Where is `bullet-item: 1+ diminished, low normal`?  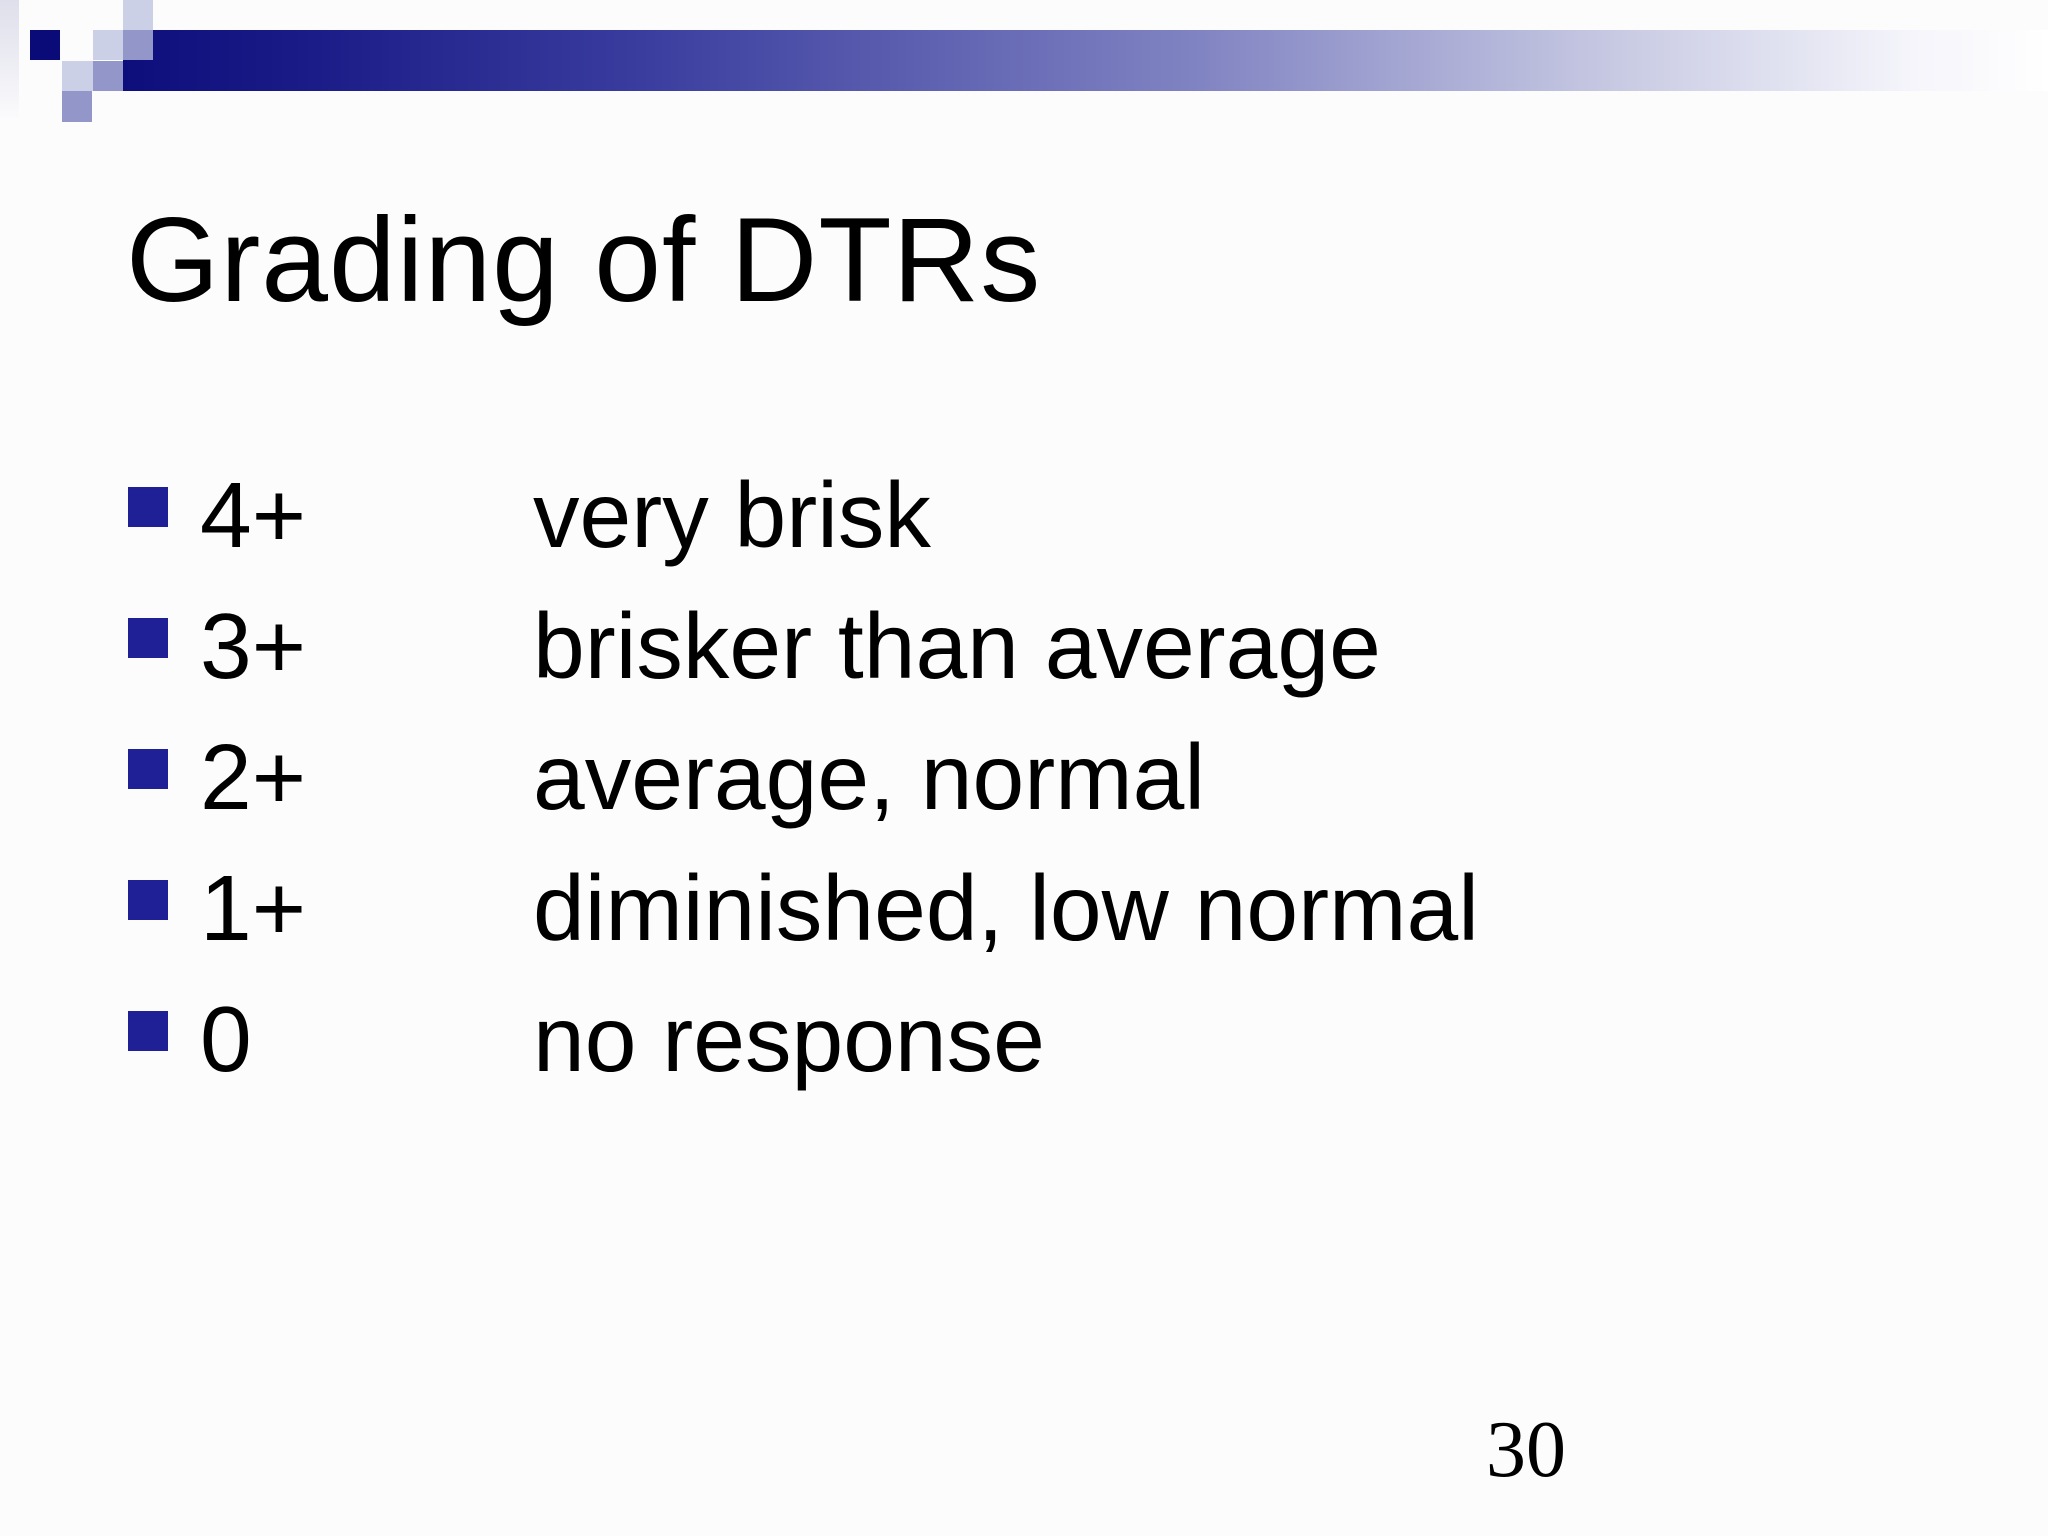
bullet-item: 1+ diminished, low normal is located at coordinates (1028, 908).